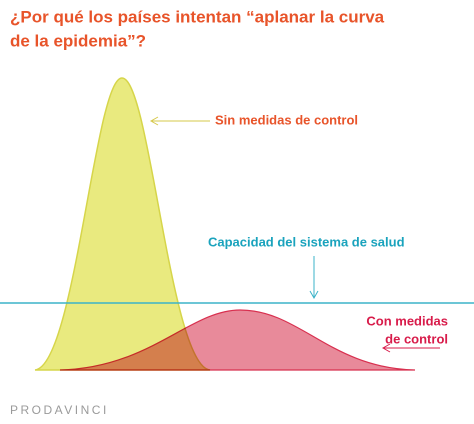 This screenshot has height=424, width=474. I want to click on label-no-measures: Sin medidas de control, so click(286, 119).